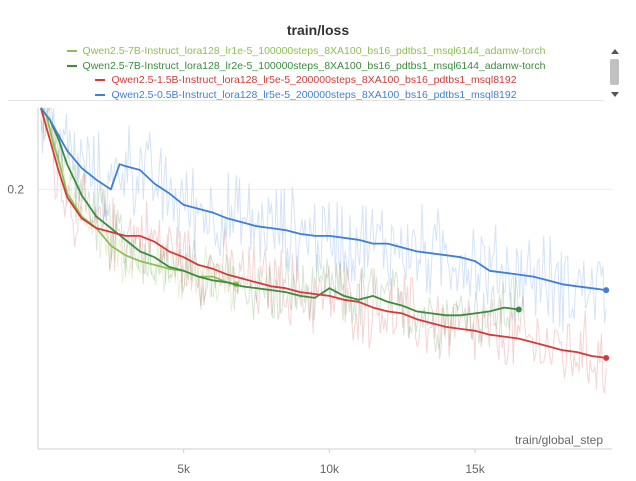  What do you see at coordinates (318, 30) in the screenshot?
I see `chart-title: train/loss` at bounding box center [318, 30].